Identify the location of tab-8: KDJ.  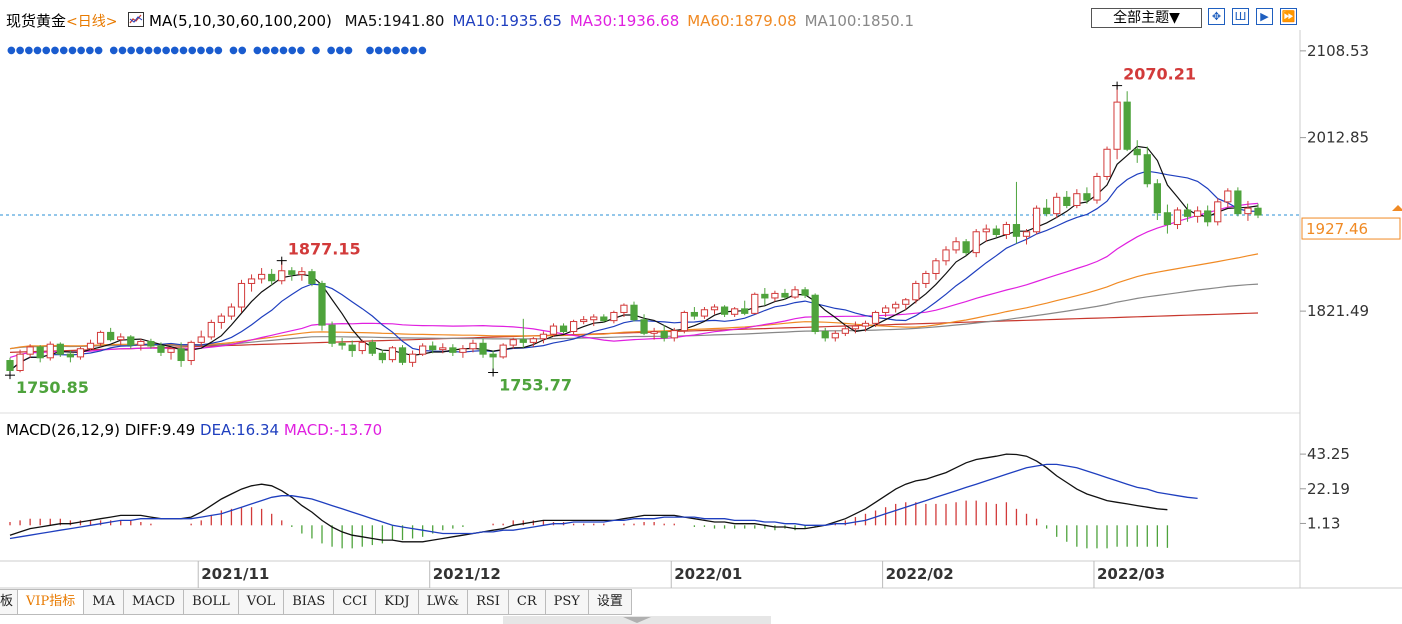
(397, 602).